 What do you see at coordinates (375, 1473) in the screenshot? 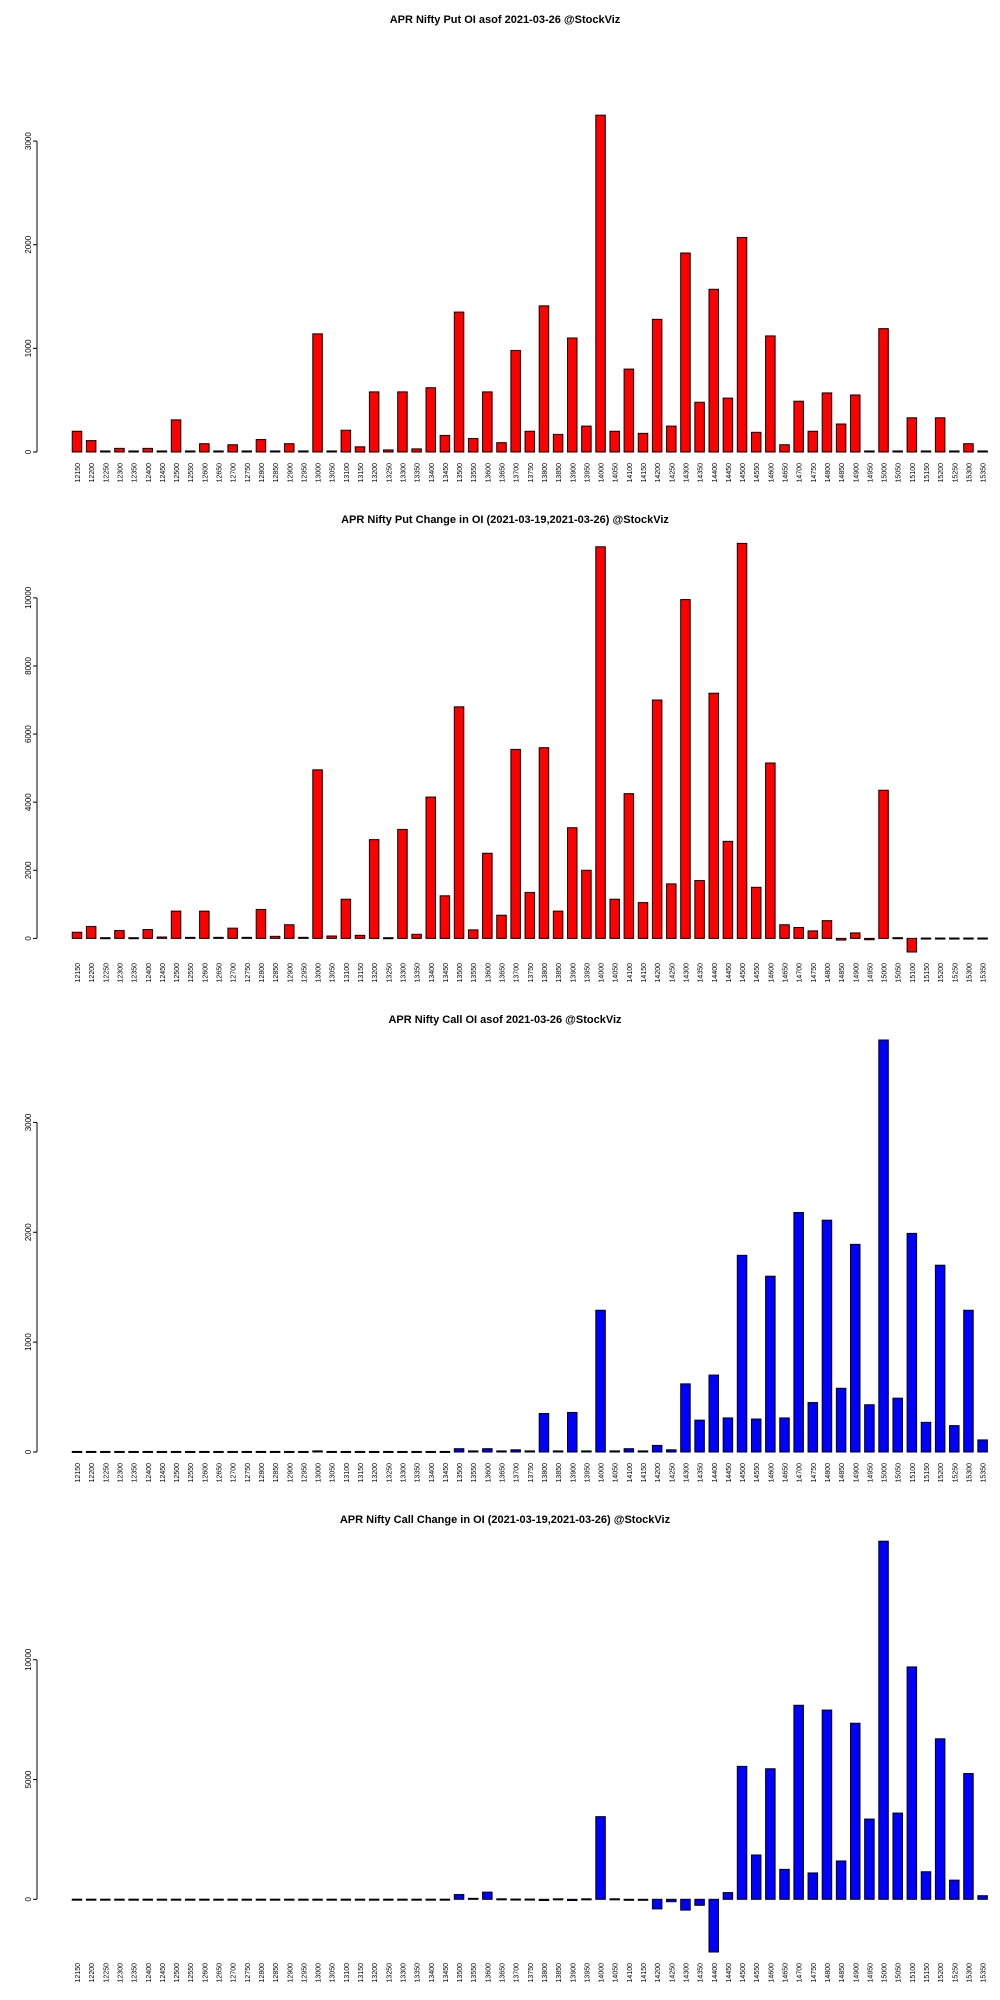
I see `x-tick-label: 13200` at bounding box center [375, 1473].